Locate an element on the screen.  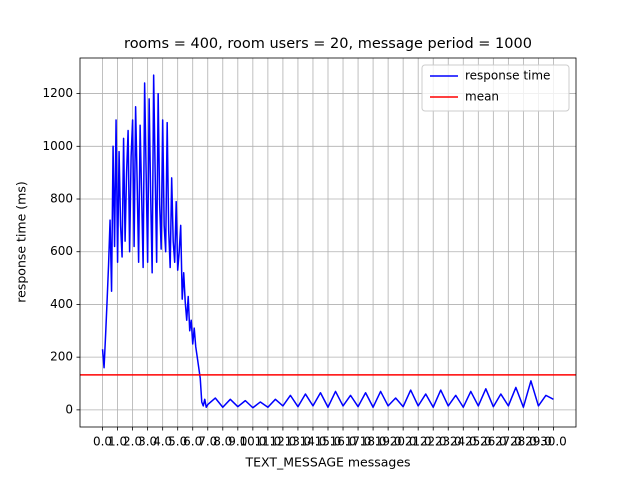
x-tick-label: 4.0 is located at coordinates (162, 442).